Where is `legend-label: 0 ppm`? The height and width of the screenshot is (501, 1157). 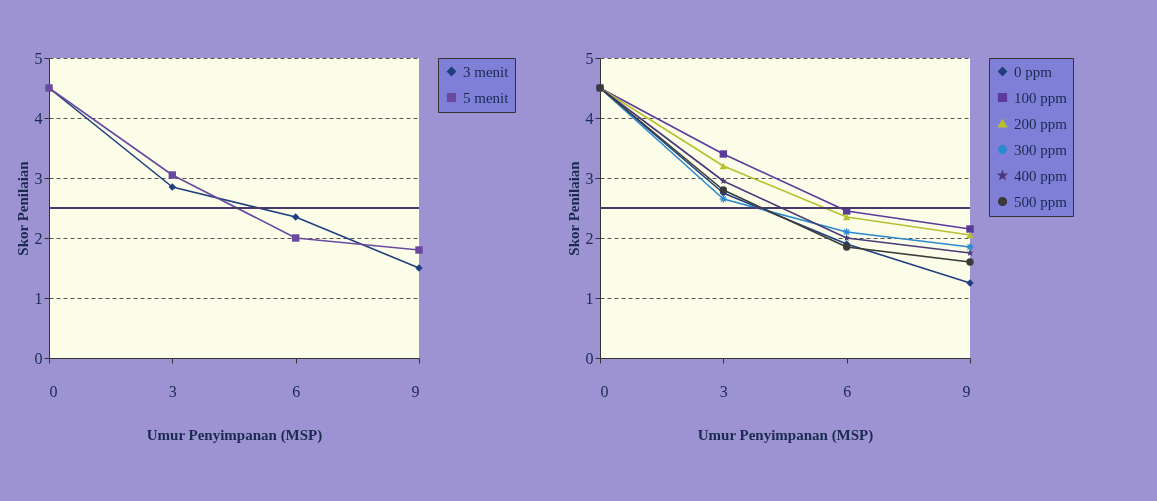 legend-label: 0 ppm is located at coordinates (1033, 71).